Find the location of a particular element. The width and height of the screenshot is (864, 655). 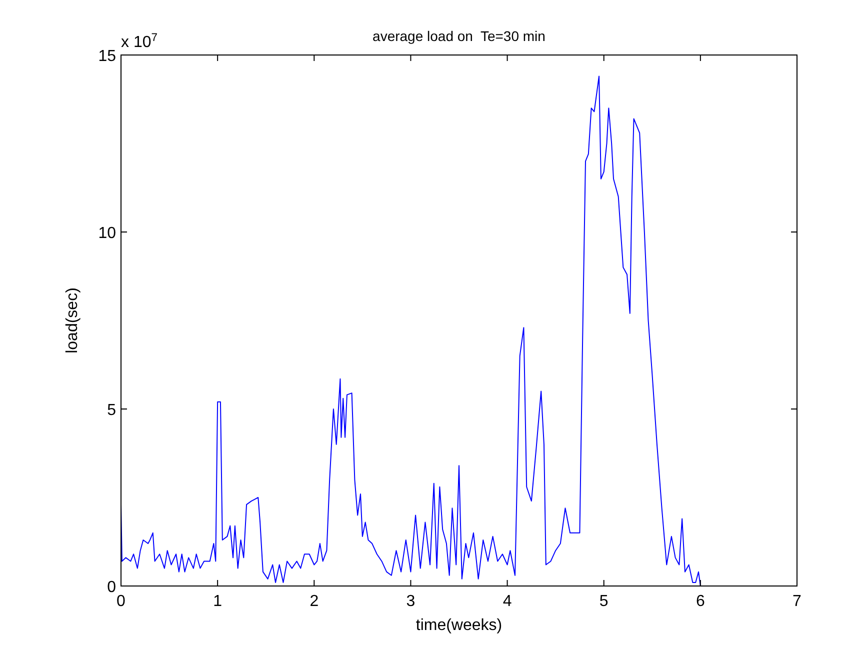

chart-title: average load on Te=30 min is located at coordinates (459, 36).